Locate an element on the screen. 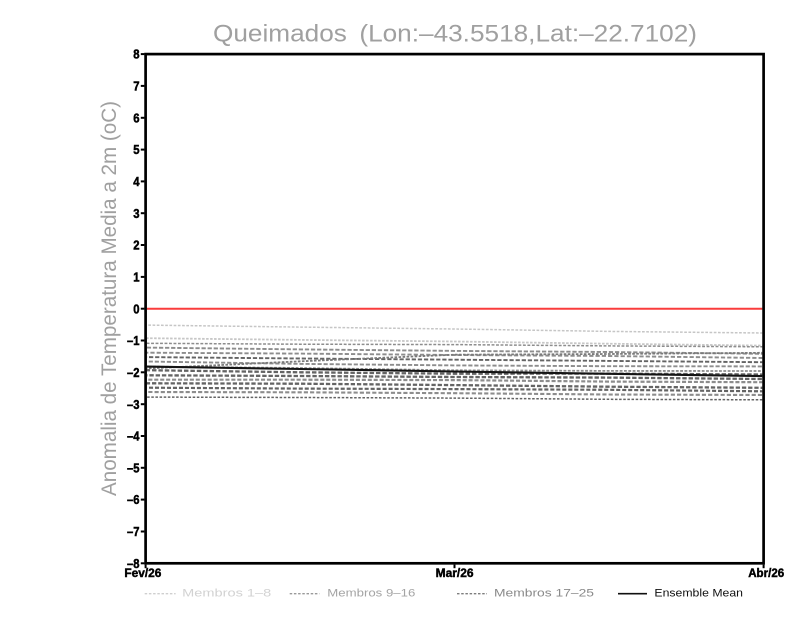 This screenshot has width=800, height=618. svg-text: 3 is located at coordinates (136, 213).